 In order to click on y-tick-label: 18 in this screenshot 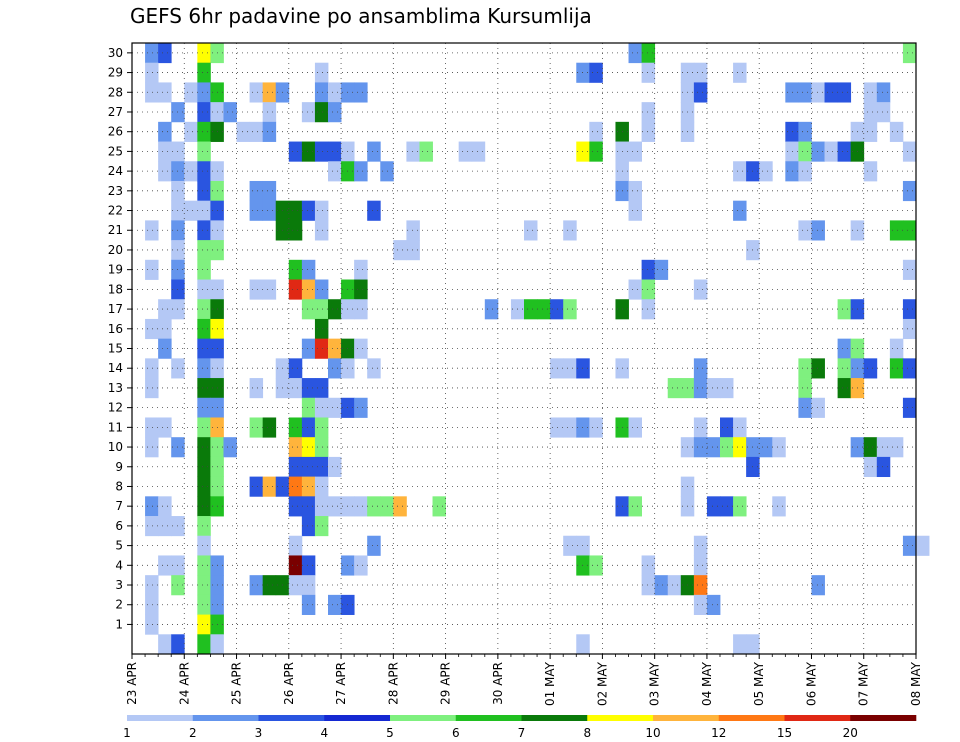, I will do `click(115, 289)`.